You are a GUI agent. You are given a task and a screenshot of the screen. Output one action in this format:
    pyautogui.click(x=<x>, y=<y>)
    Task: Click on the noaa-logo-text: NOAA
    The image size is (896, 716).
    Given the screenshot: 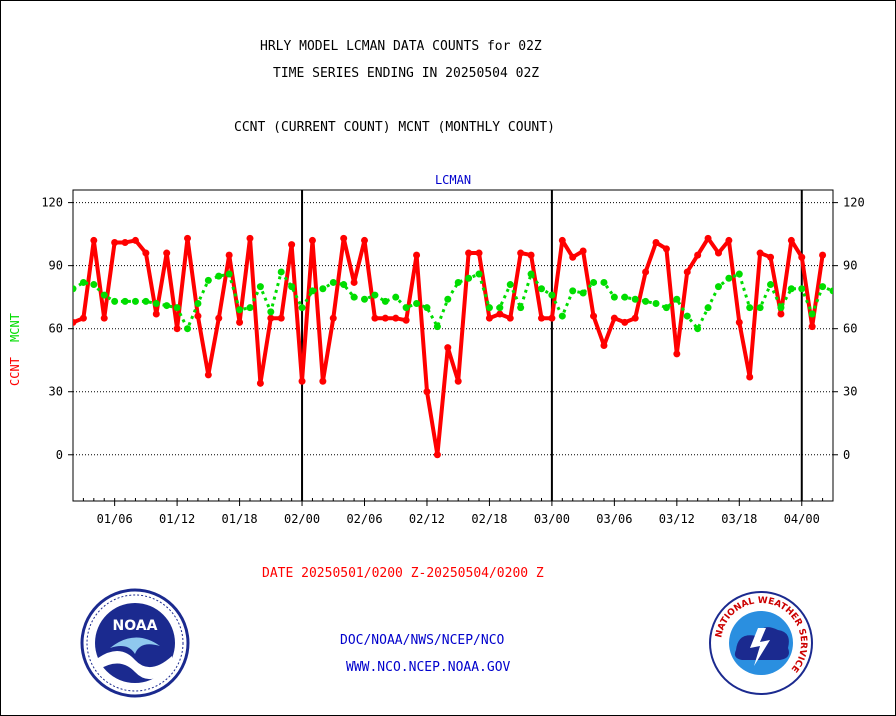 What is the action you would take?
    pyautogui.click(x=135, y=626)
    